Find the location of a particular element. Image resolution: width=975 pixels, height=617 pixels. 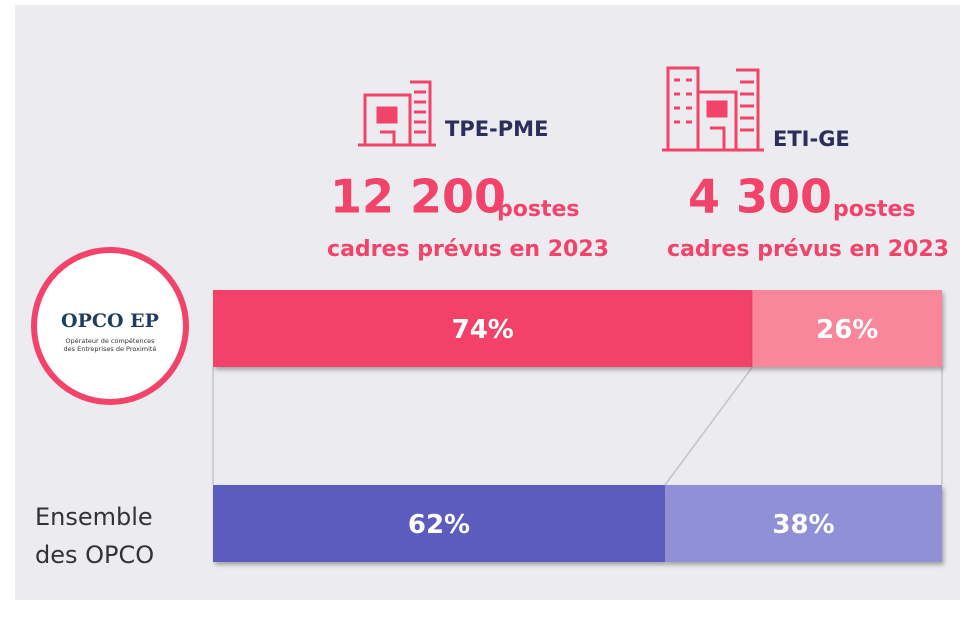

logo-tagline: des Entreprises de Proximité is located at coordinates (110, 349).